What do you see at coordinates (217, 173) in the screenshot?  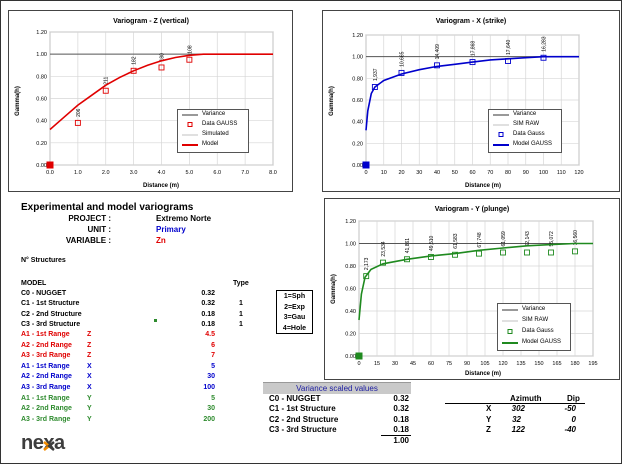 I see `x-tick-label: 6.0` at bounding box center [217, 173].